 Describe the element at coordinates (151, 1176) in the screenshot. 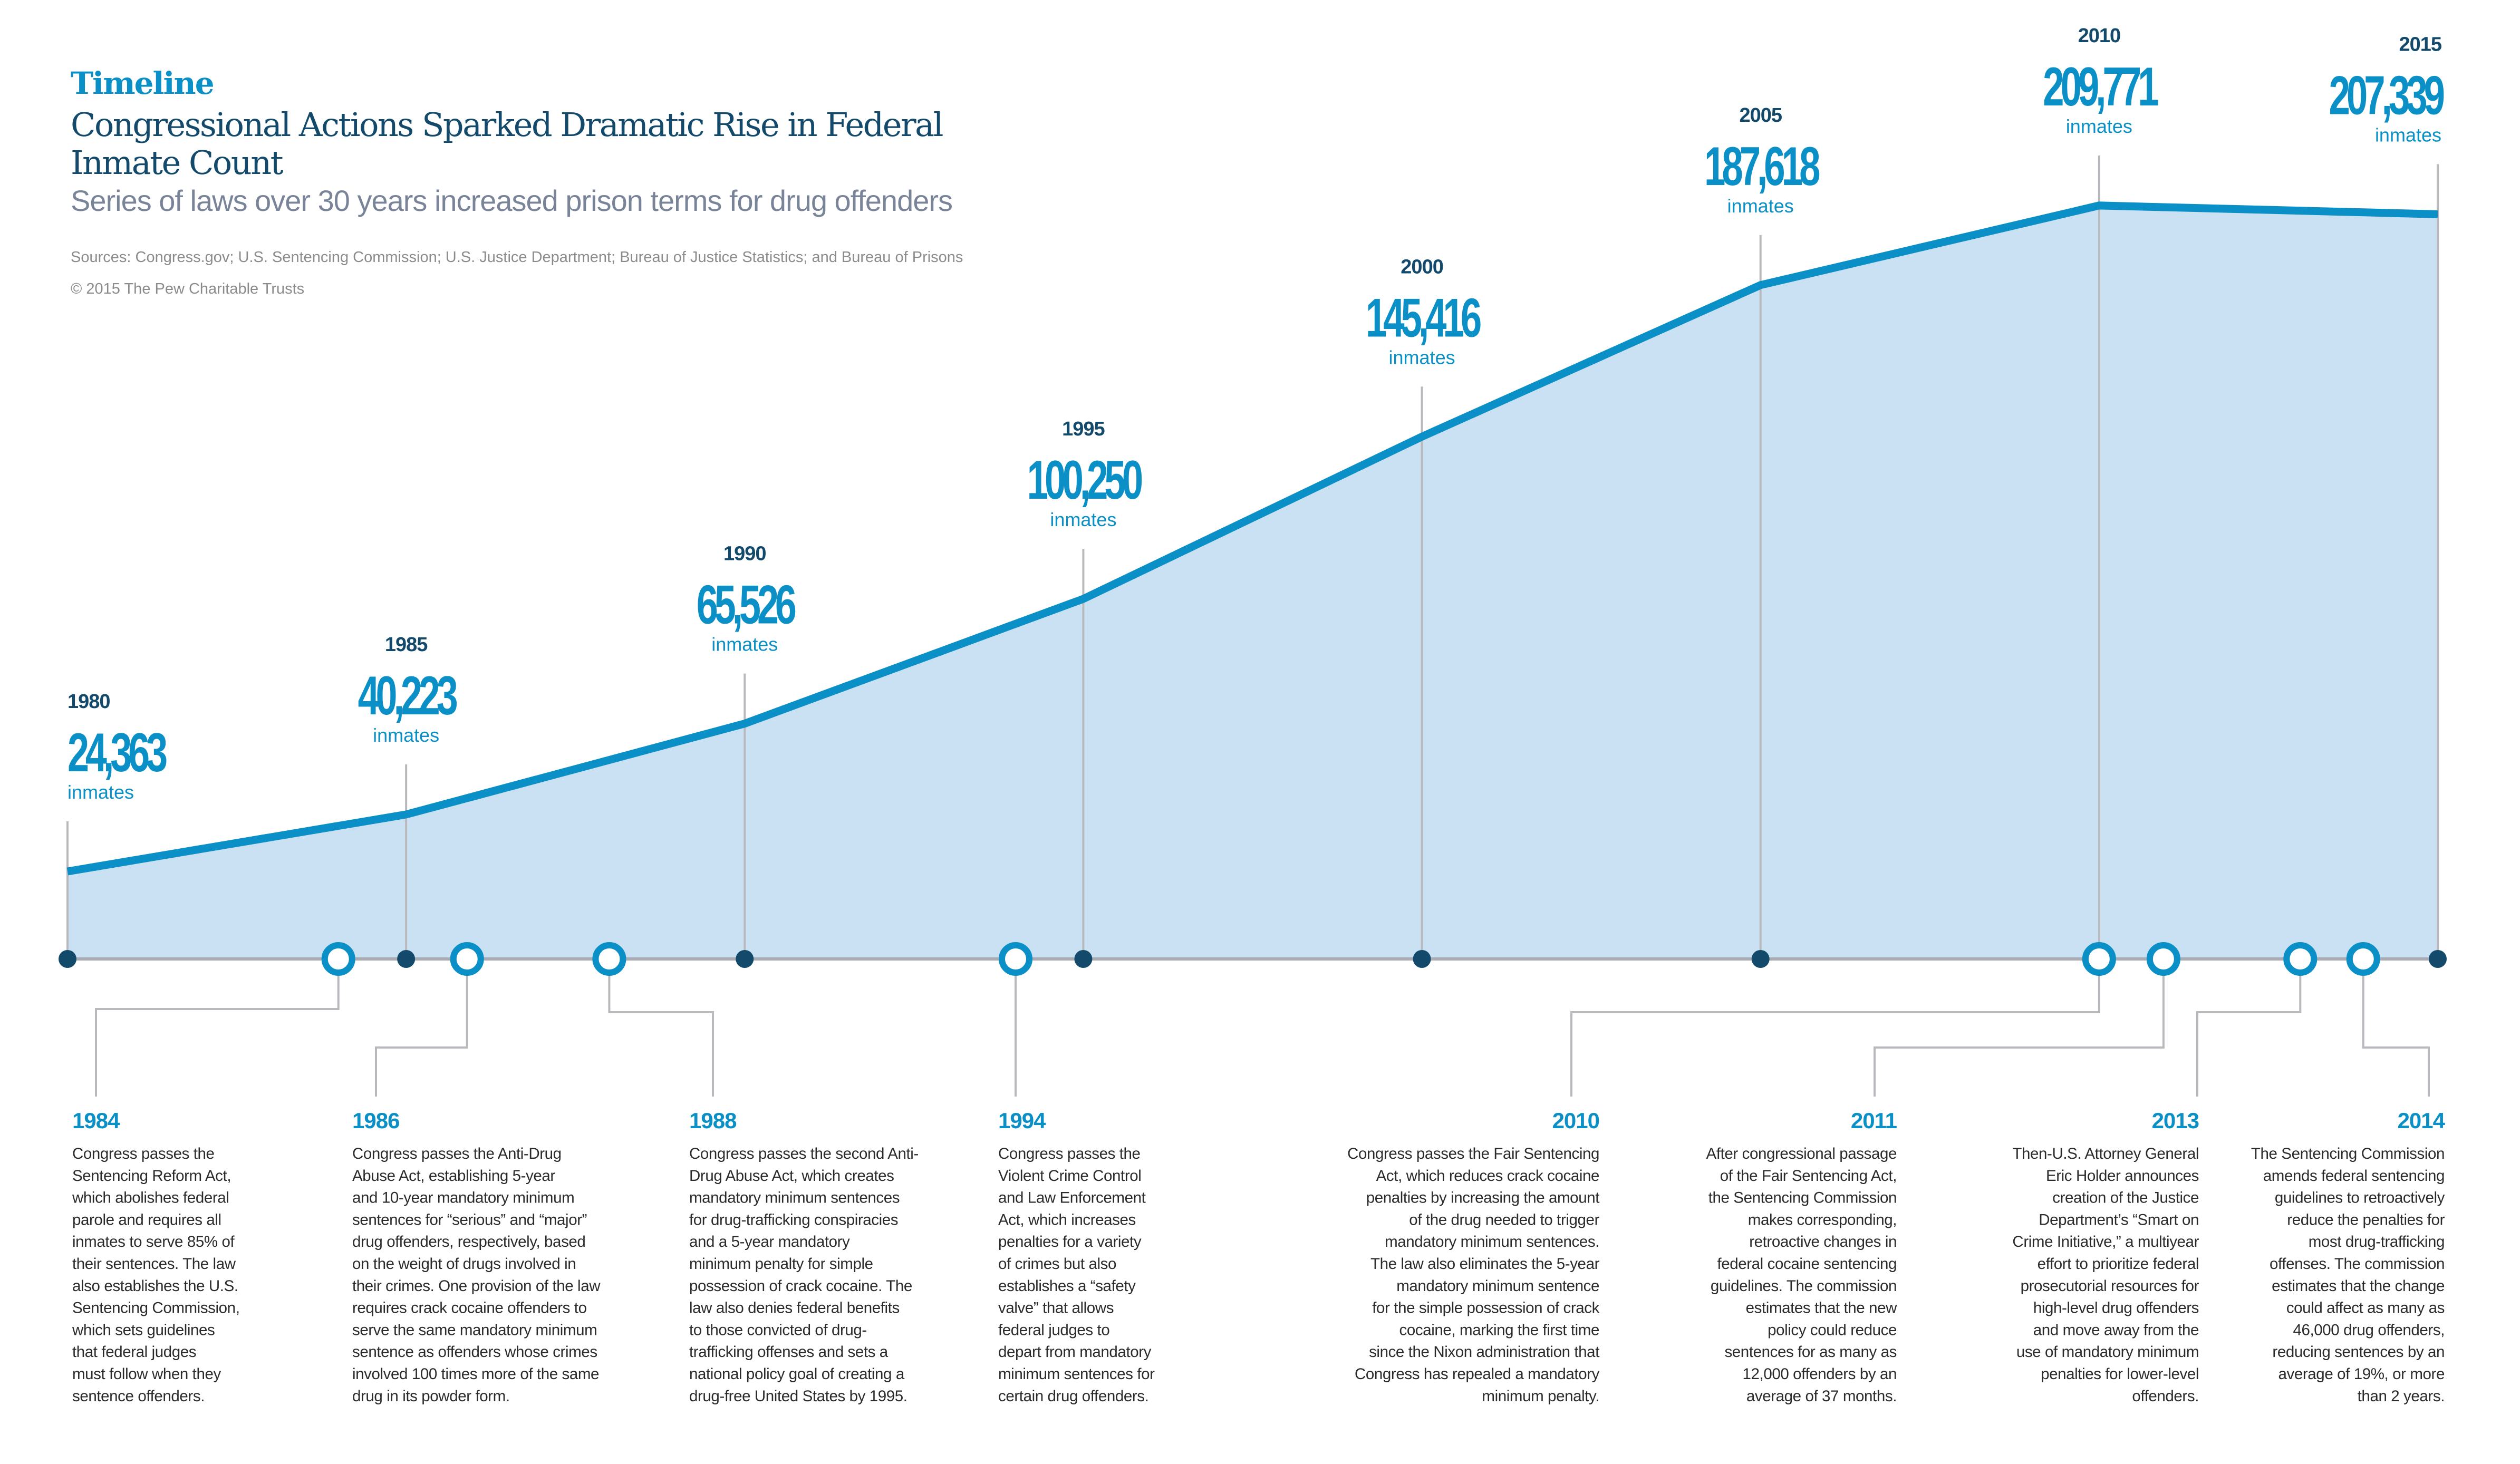

I see `event-description-line: Sentencing Reform Act,` at that location.